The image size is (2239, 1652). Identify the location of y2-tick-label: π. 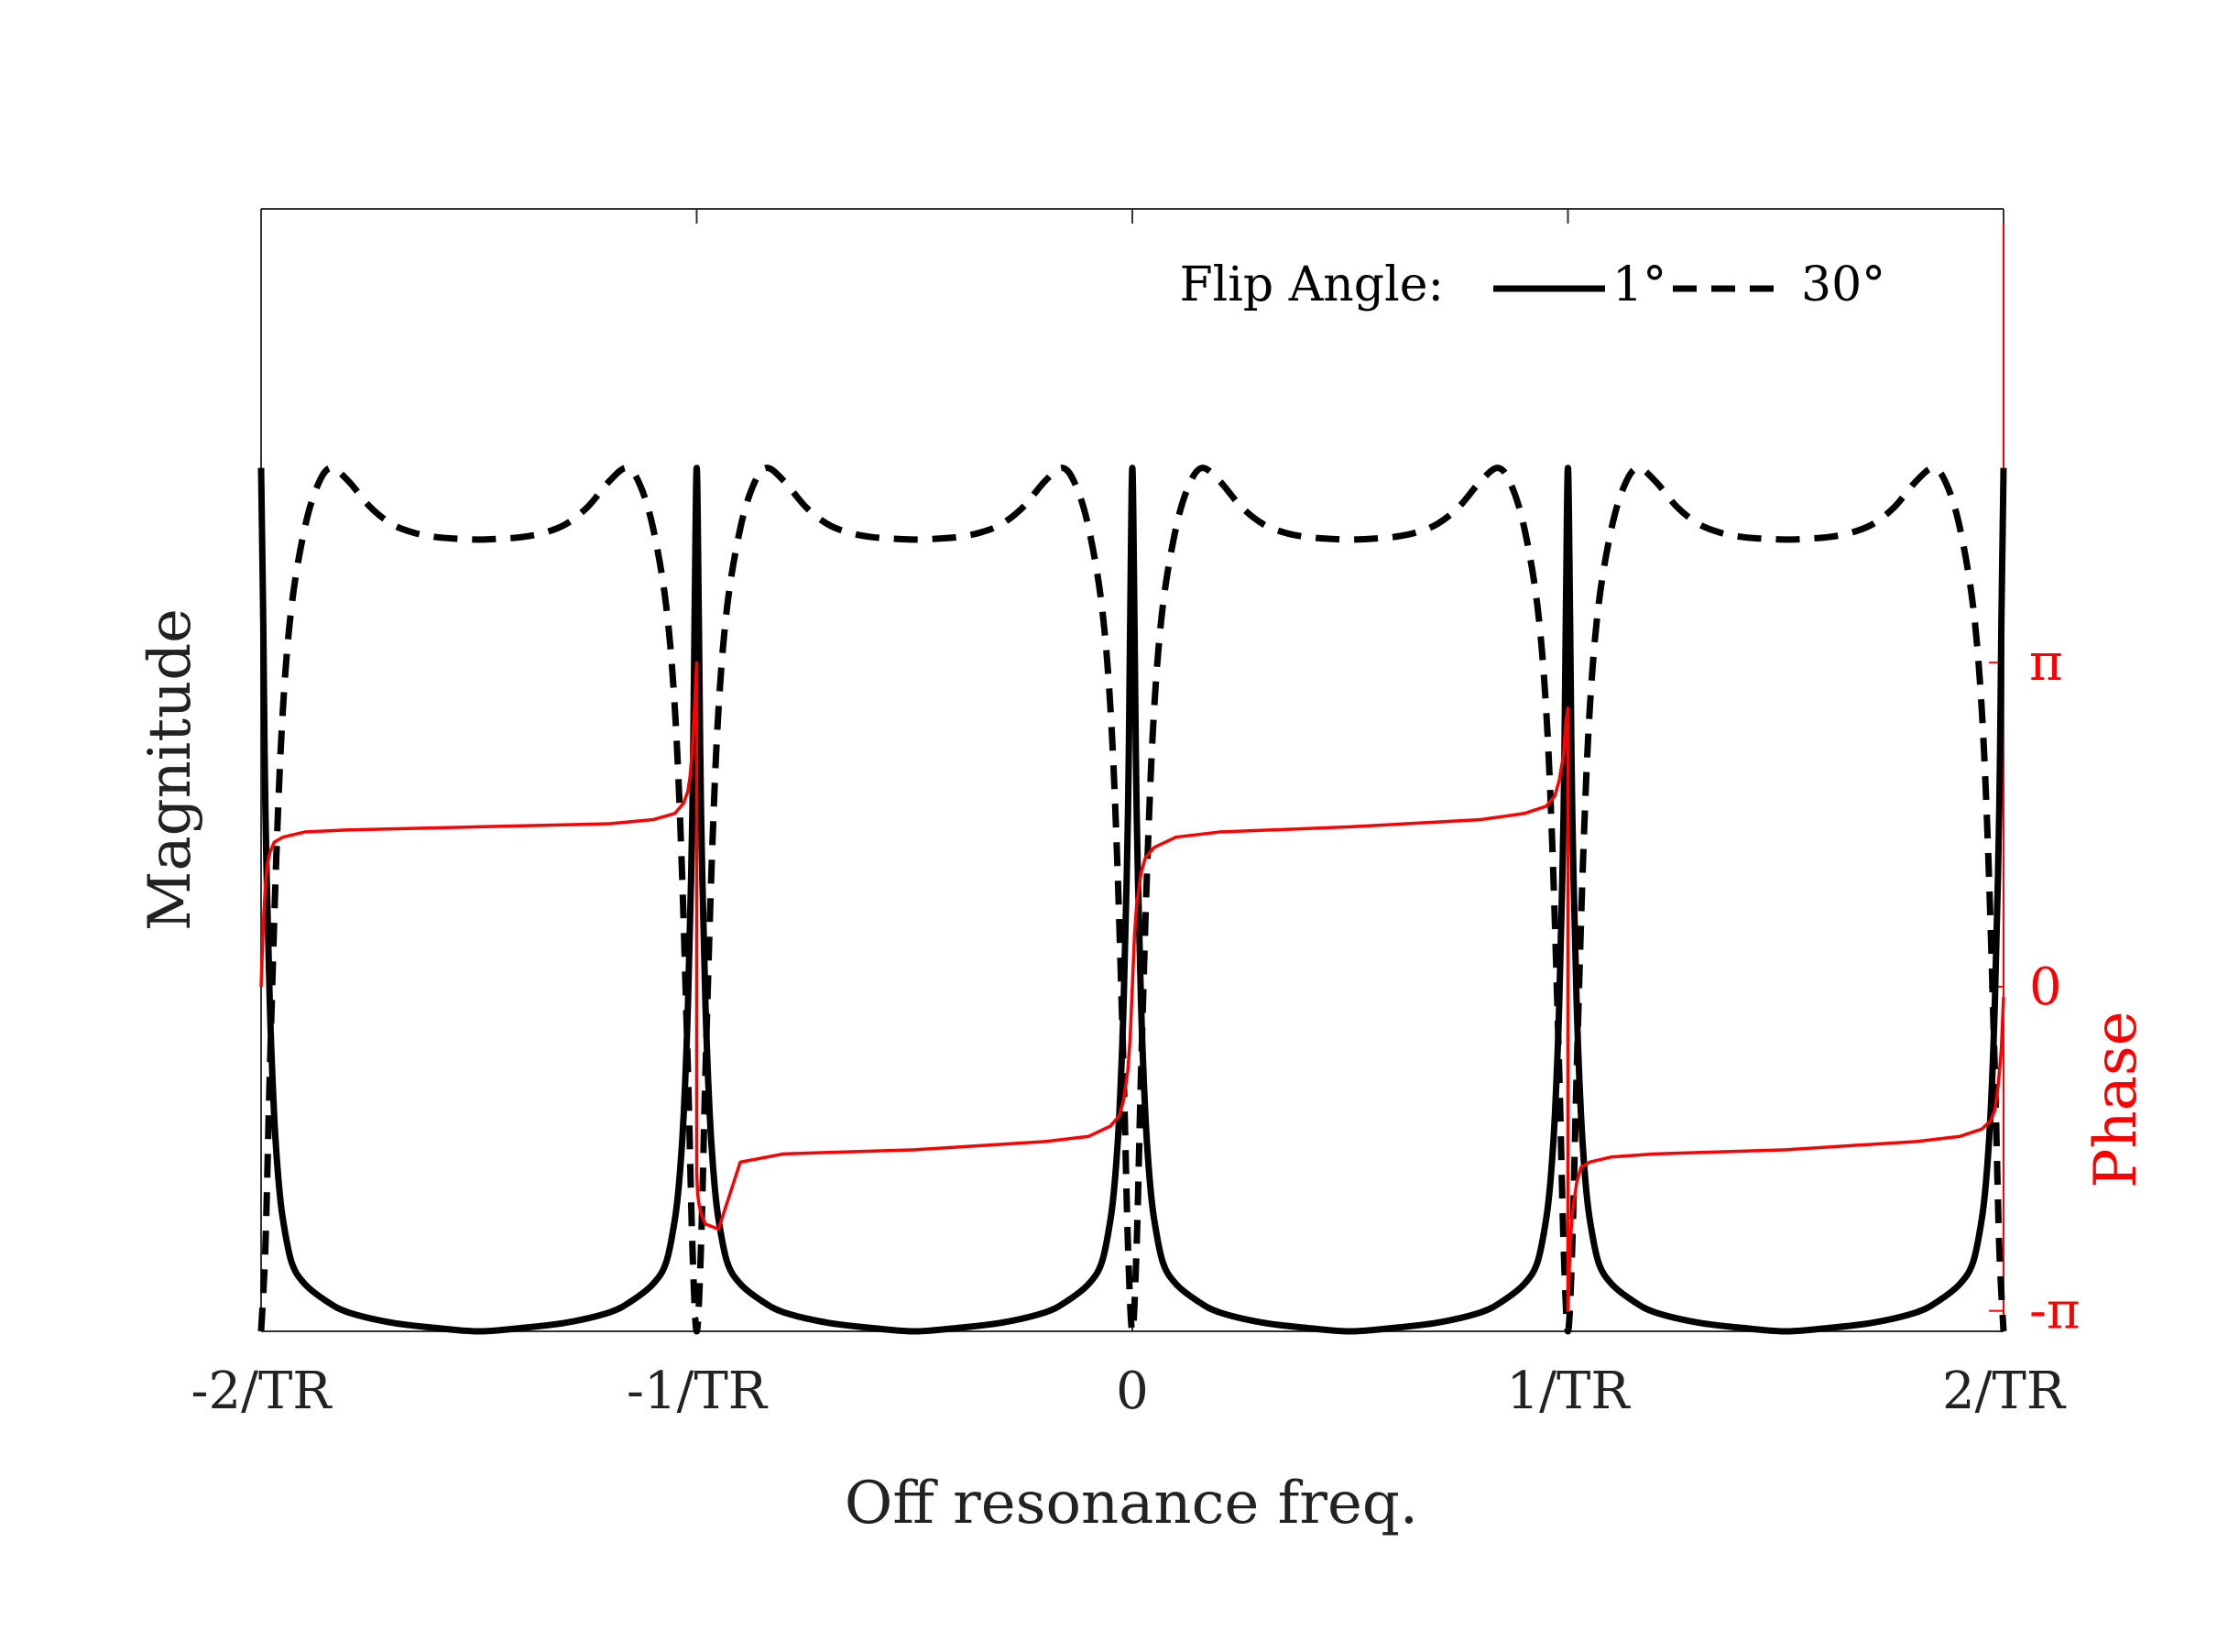
(2046, 663).